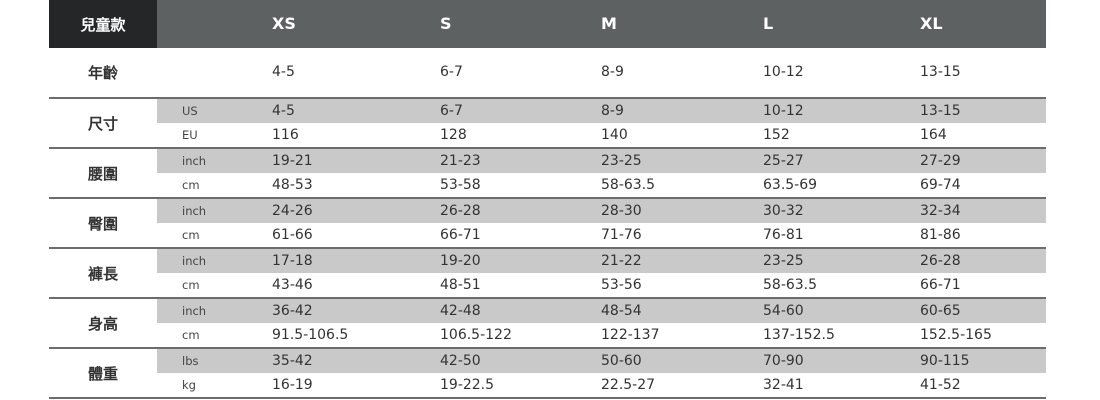 This screenshot has width=1100, height=400. I want to click on table-cell: 152, so click(776, 135).